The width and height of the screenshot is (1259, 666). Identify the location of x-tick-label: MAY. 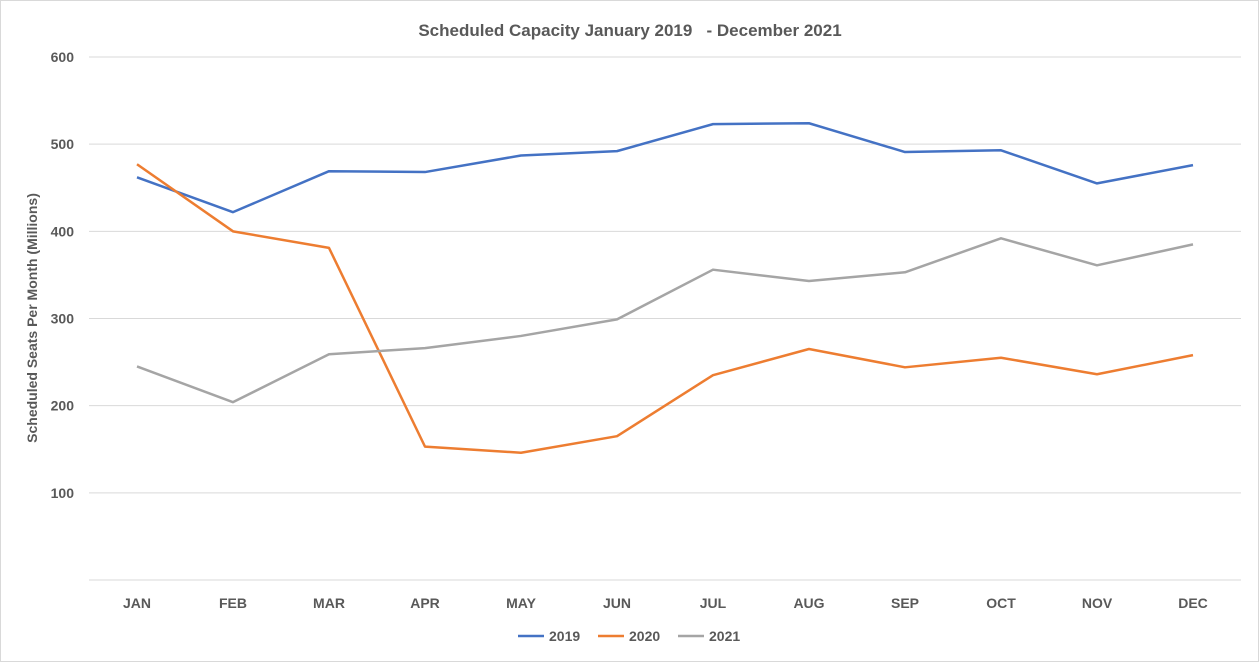
(521, 603).